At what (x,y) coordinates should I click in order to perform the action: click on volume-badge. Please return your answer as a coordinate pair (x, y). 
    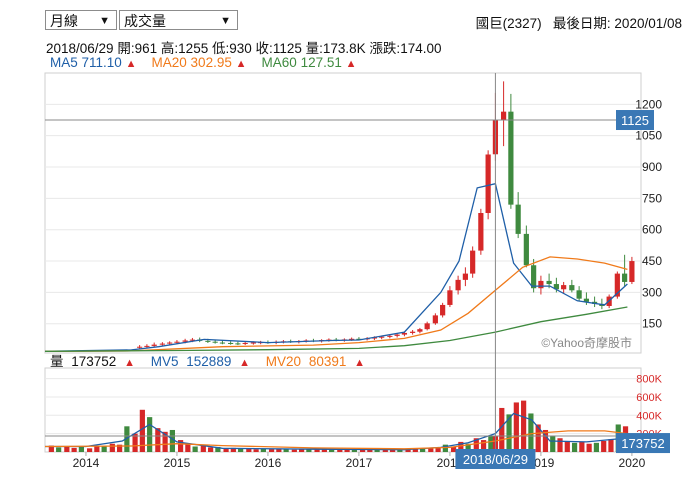
    Looking at the image, I should click on (643, 443).